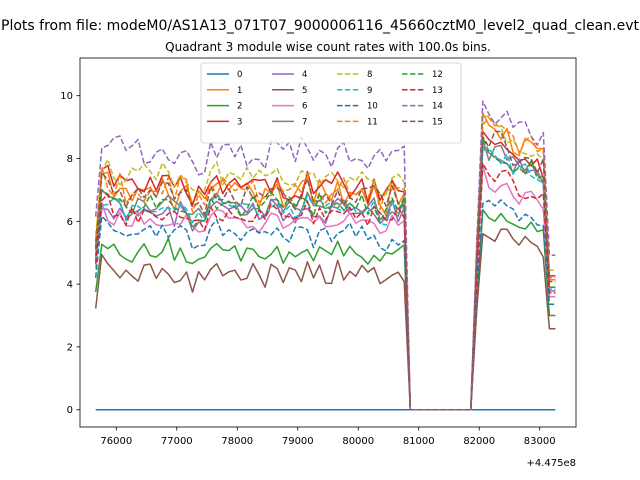  I want to click on y-axis: 0 2 4 6 8 10, so click(70, 253).